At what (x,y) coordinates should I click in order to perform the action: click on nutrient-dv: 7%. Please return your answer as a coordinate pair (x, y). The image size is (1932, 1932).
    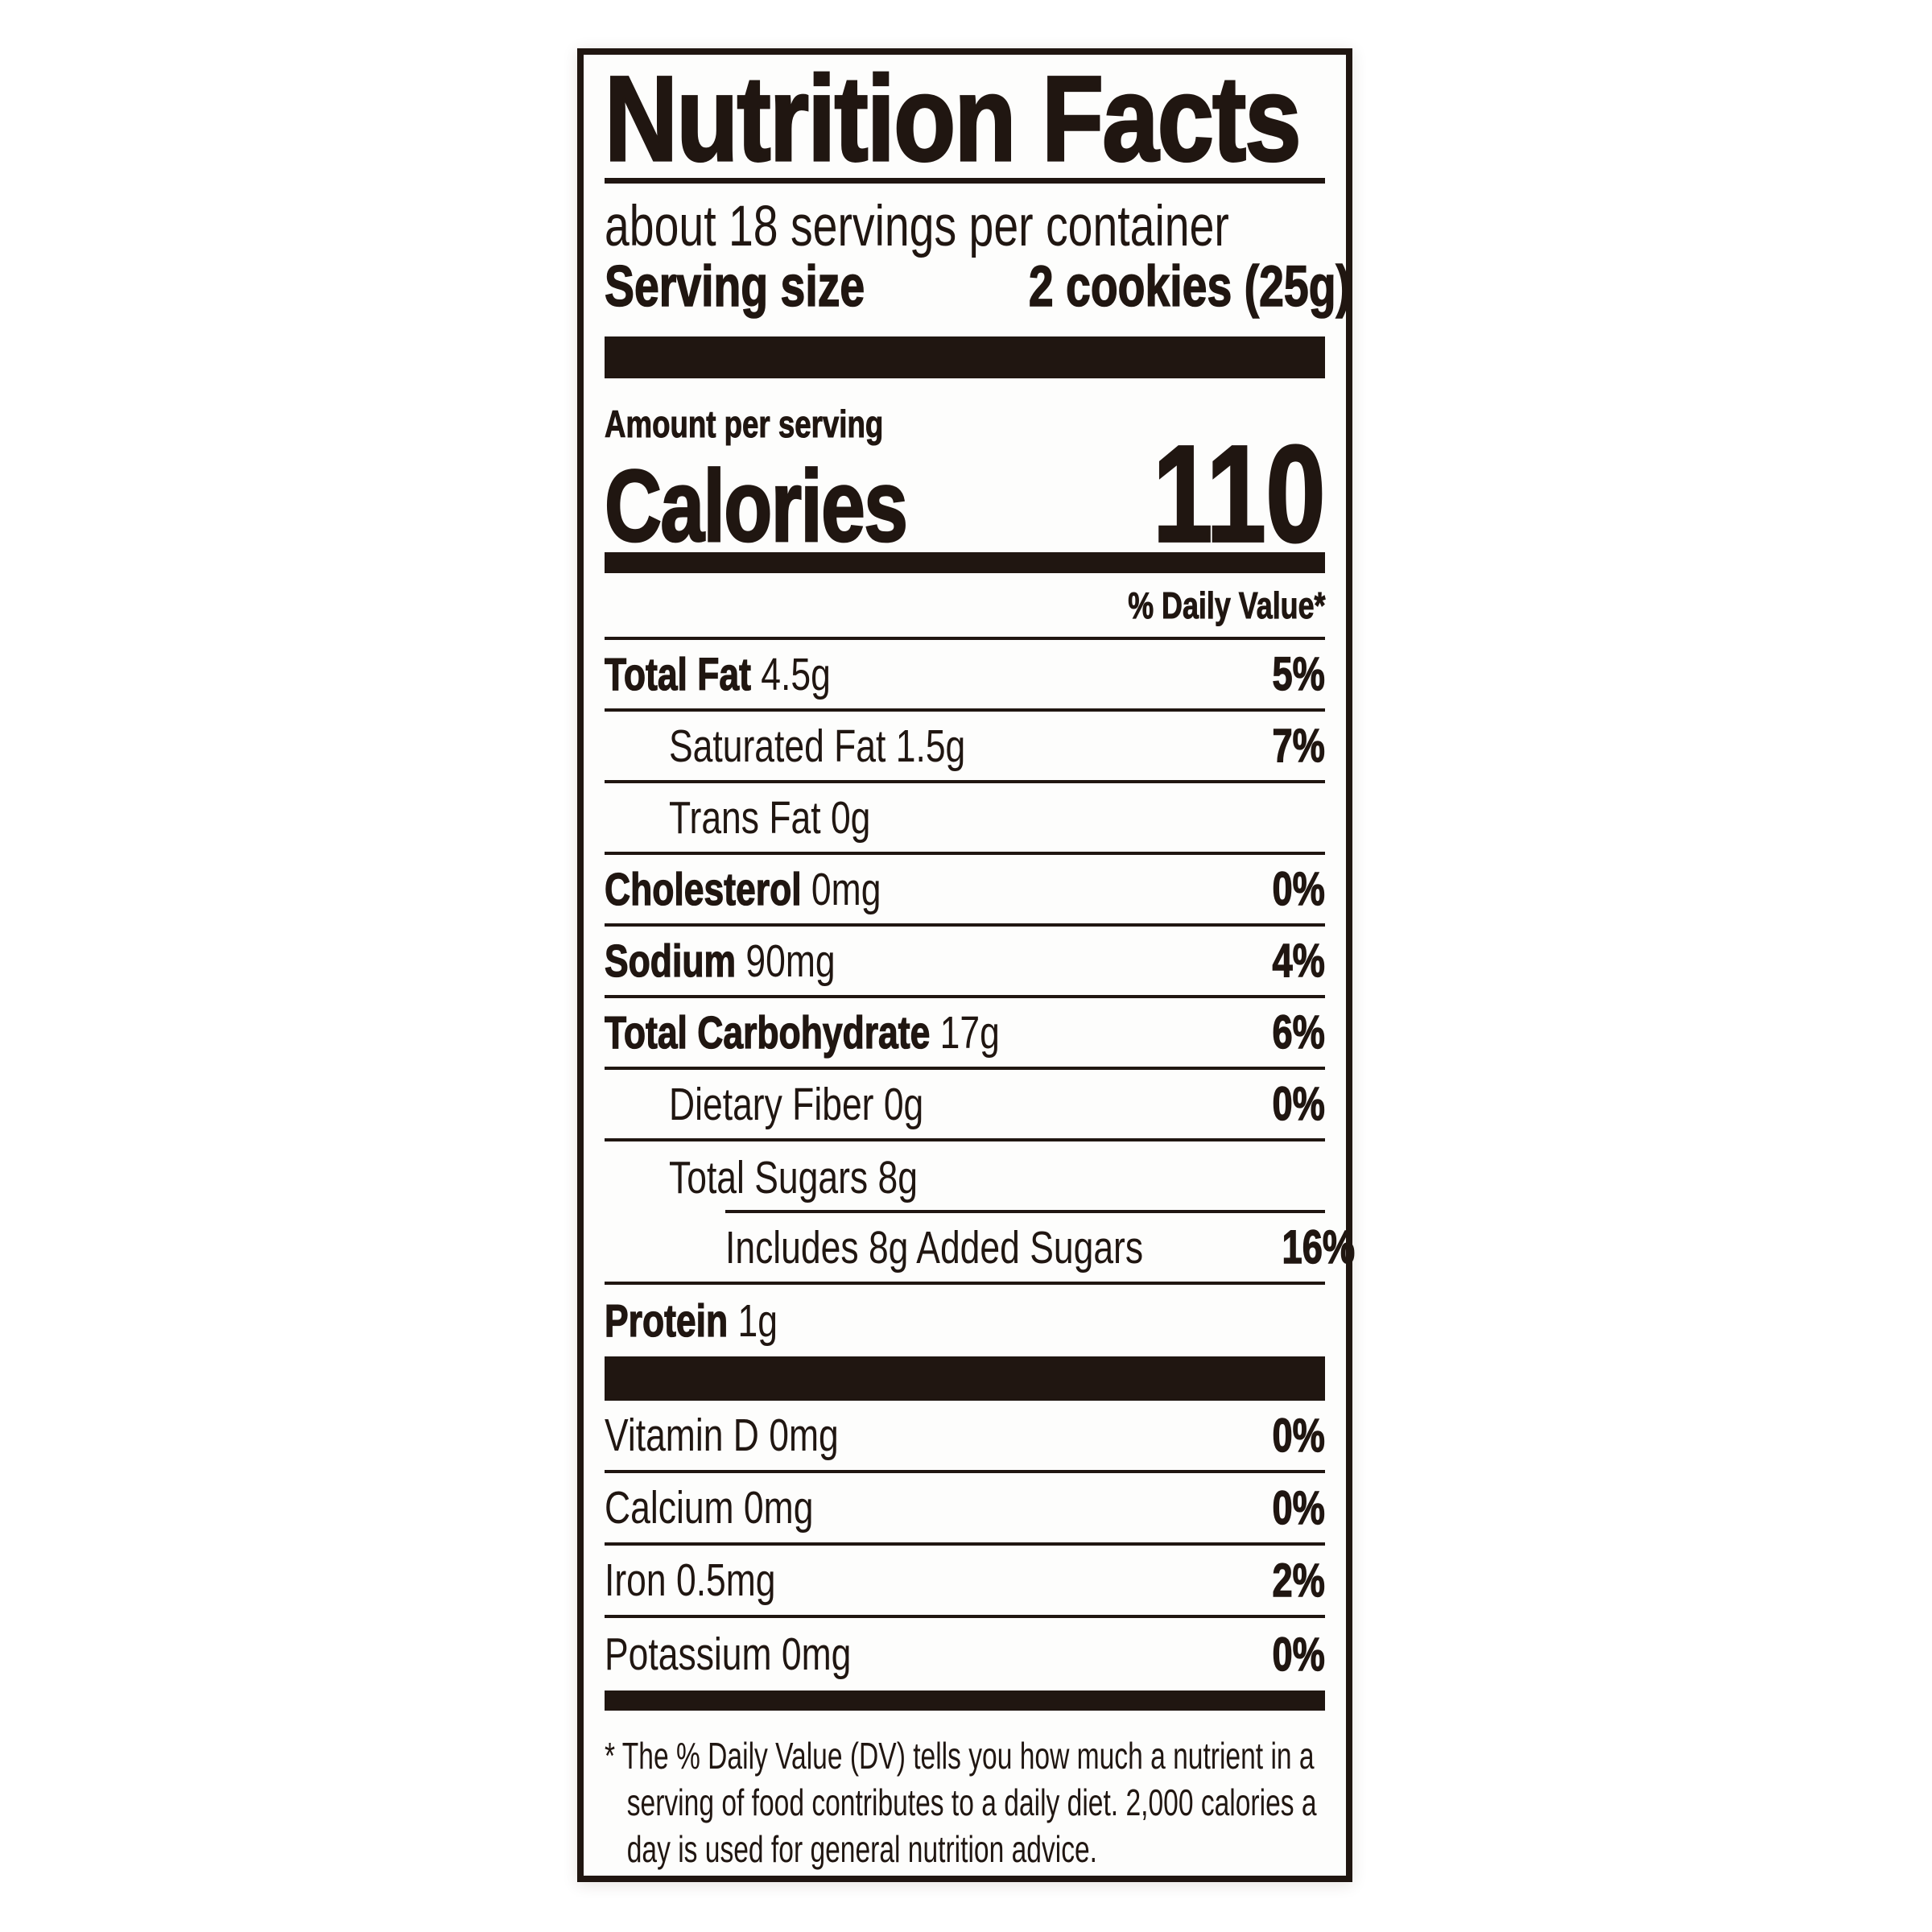
    Looking at the image, I should click on (1298, 745).